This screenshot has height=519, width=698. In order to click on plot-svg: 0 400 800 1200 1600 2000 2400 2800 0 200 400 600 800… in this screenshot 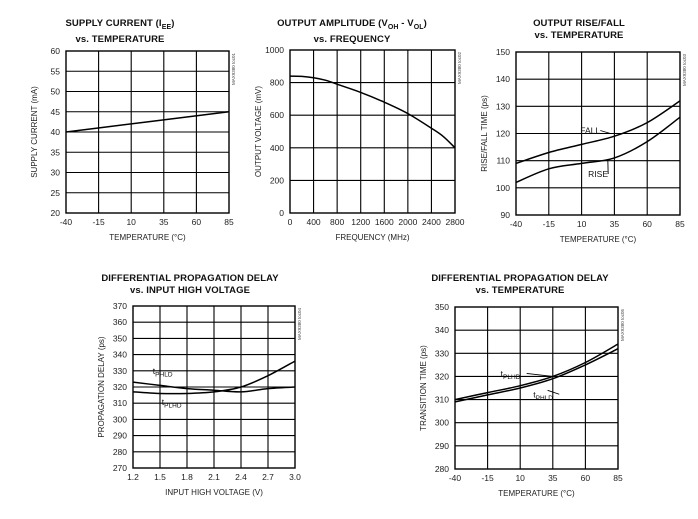, I will do `click(359, 143)`.